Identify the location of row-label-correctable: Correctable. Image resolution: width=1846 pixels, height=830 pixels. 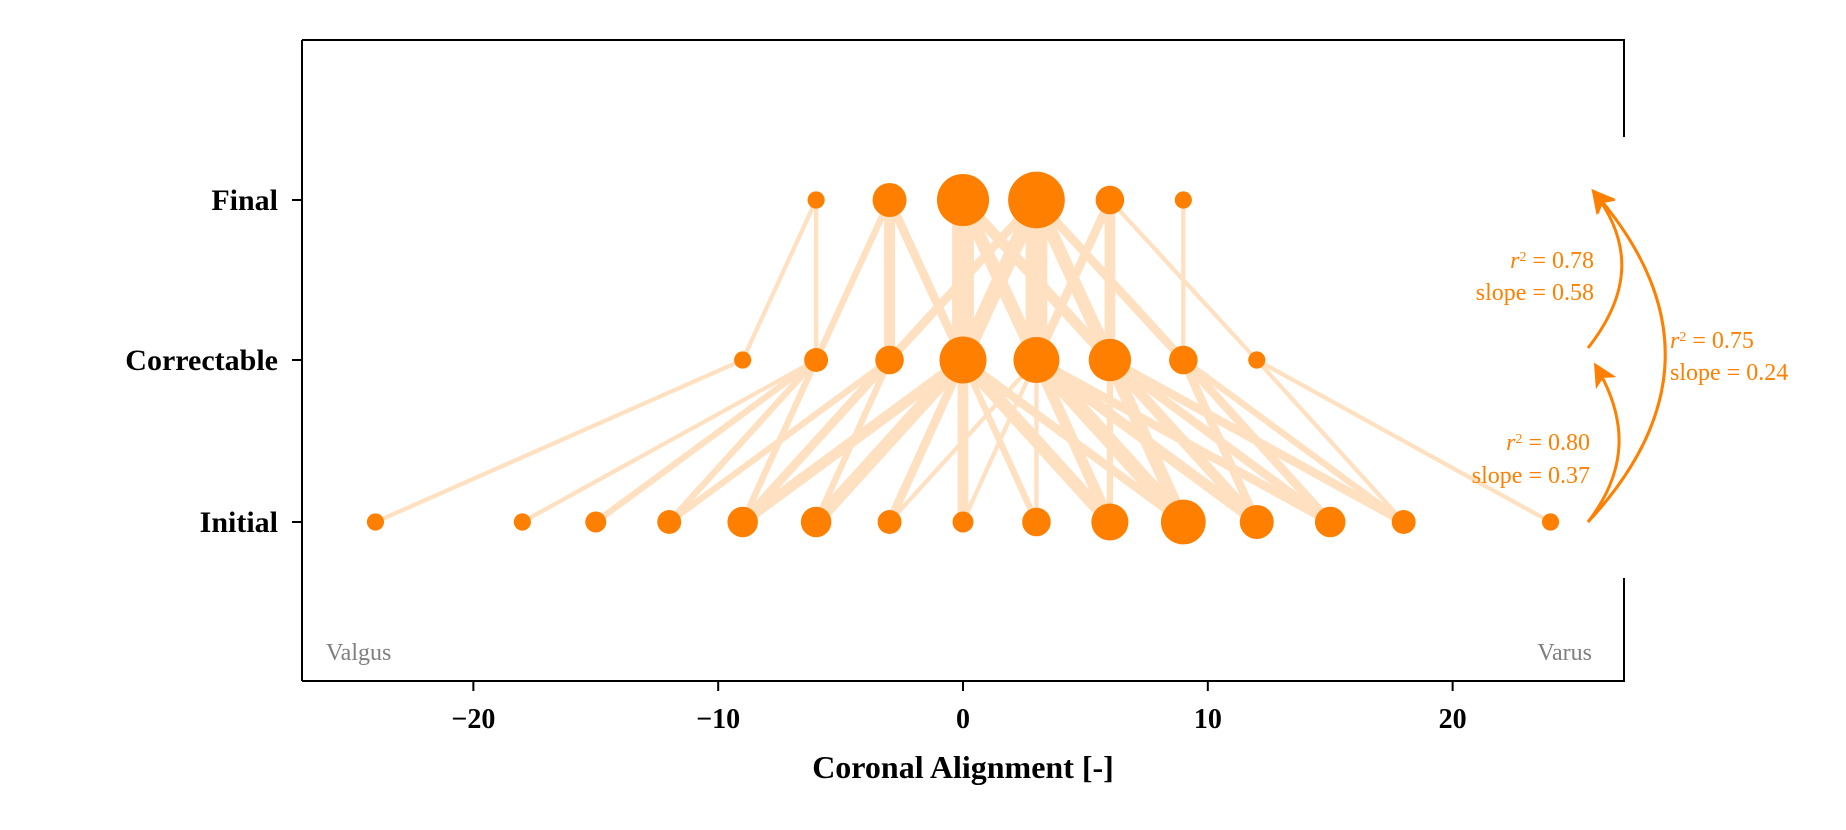
(201, 360).